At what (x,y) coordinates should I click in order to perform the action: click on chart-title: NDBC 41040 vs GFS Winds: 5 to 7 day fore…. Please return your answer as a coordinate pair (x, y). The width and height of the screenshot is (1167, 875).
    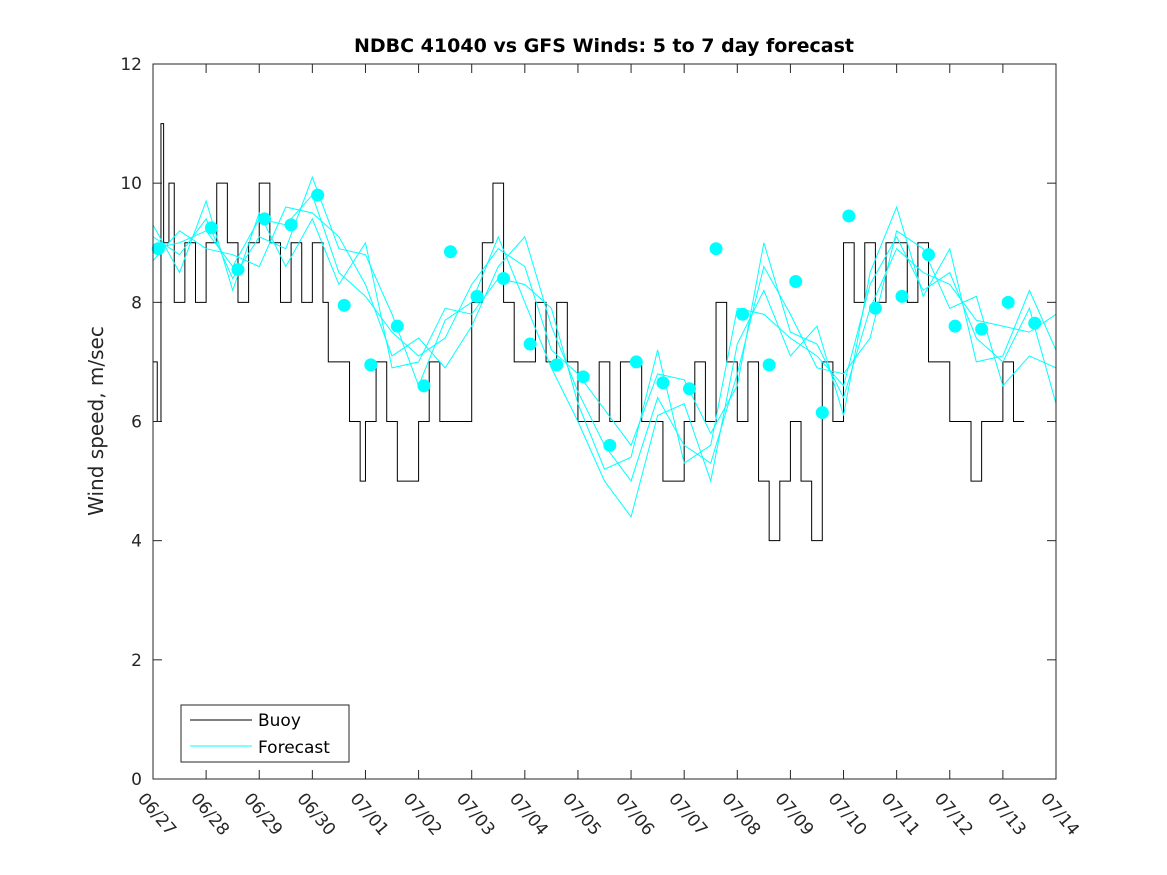
    Looking at the image, I should click on (604, 46).